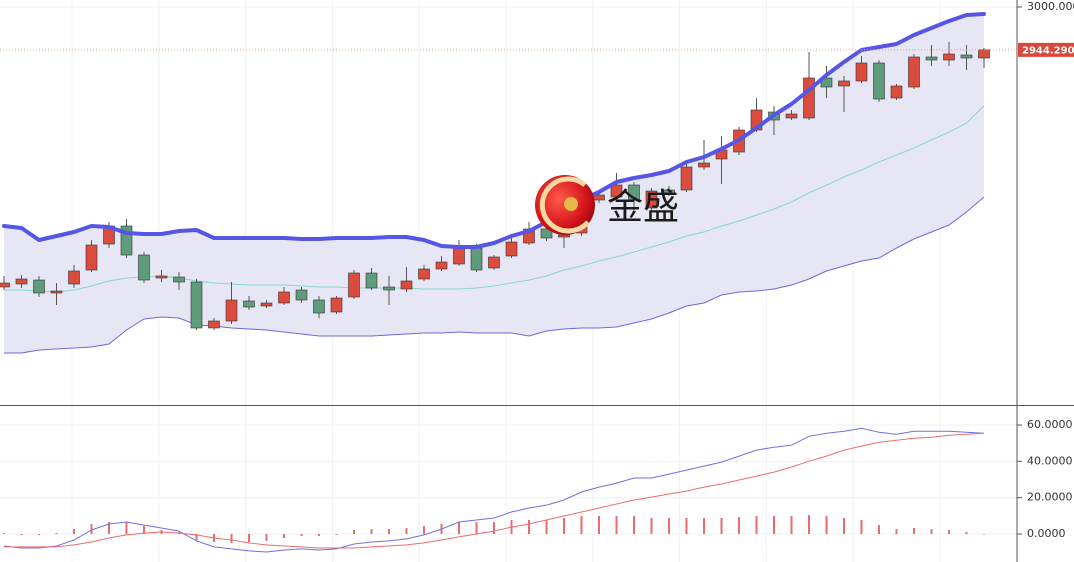  What do you see at coordinates (1050, 6) in the screenshot?
I see `y-tick-label: 3000.0000` at bounding box center [1050, 6].